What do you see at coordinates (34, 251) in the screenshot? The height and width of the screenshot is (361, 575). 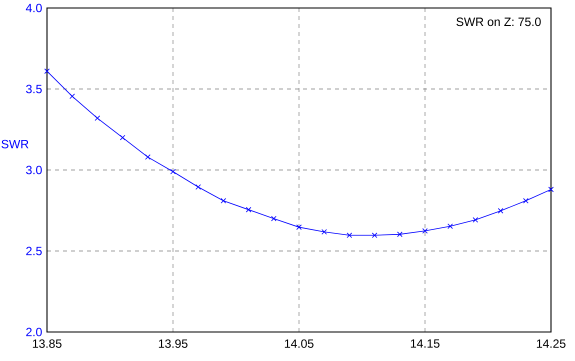 I see `y-tick-label: 2.5` at bounding box center [34, 251].